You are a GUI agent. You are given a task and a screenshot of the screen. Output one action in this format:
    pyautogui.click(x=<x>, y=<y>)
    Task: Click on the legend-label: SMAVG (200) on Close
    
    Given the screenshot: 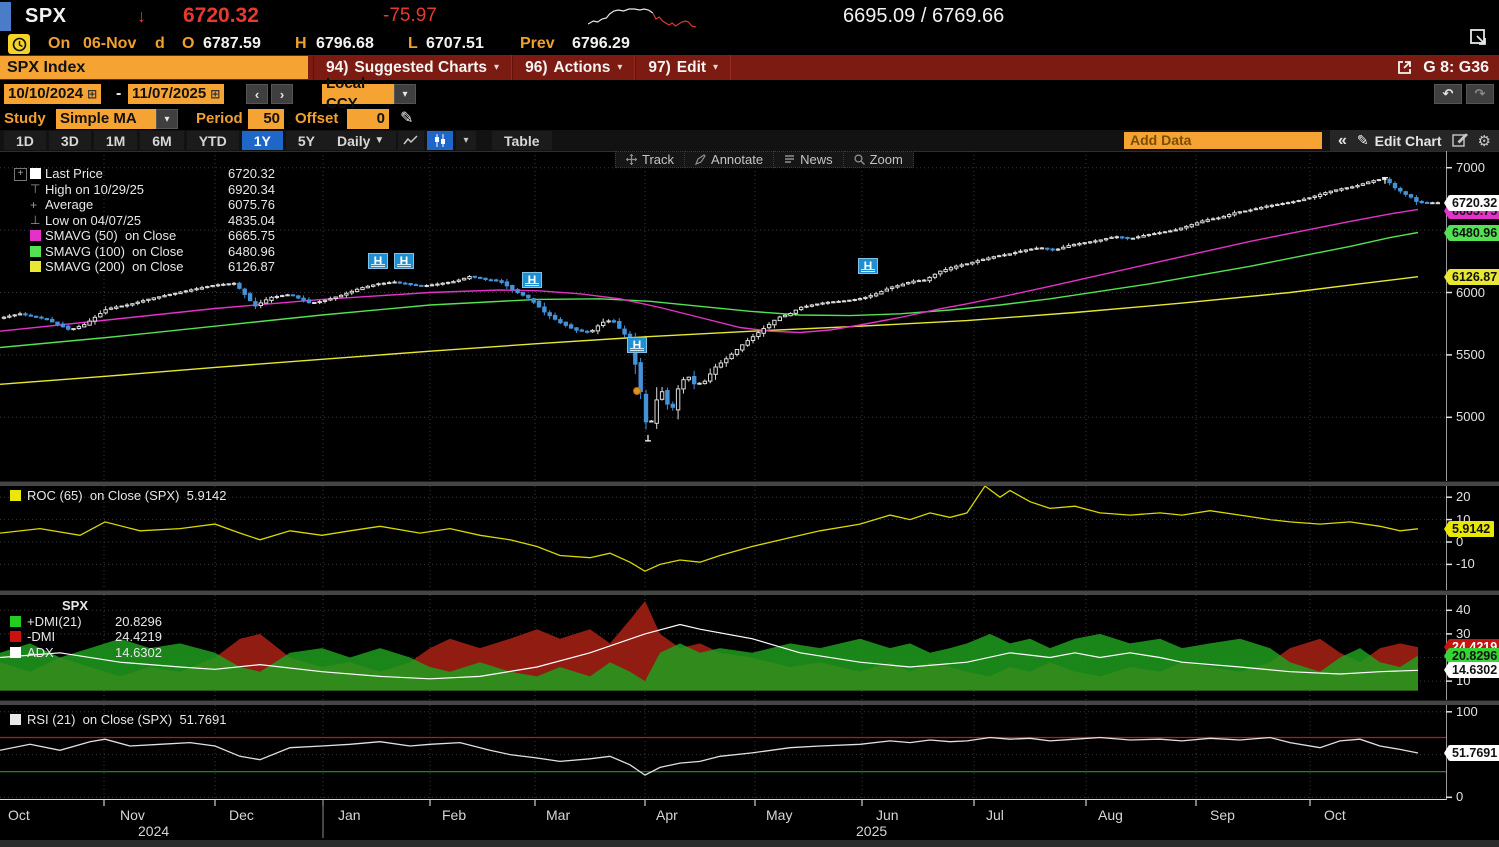 What is the action you would take?
    pyautogui.click(x=114, y=267)
    